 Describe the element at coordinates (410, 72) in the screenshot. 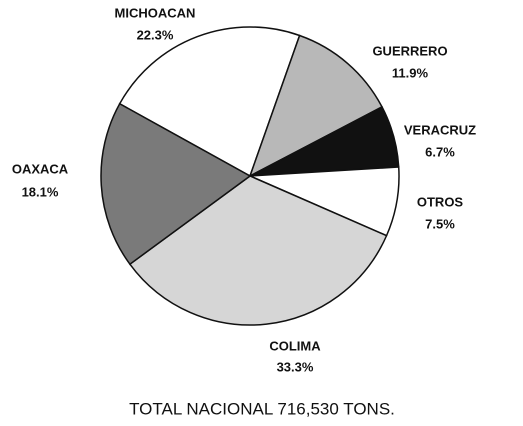

I see `slice-value-label: 11.9%` at that location.